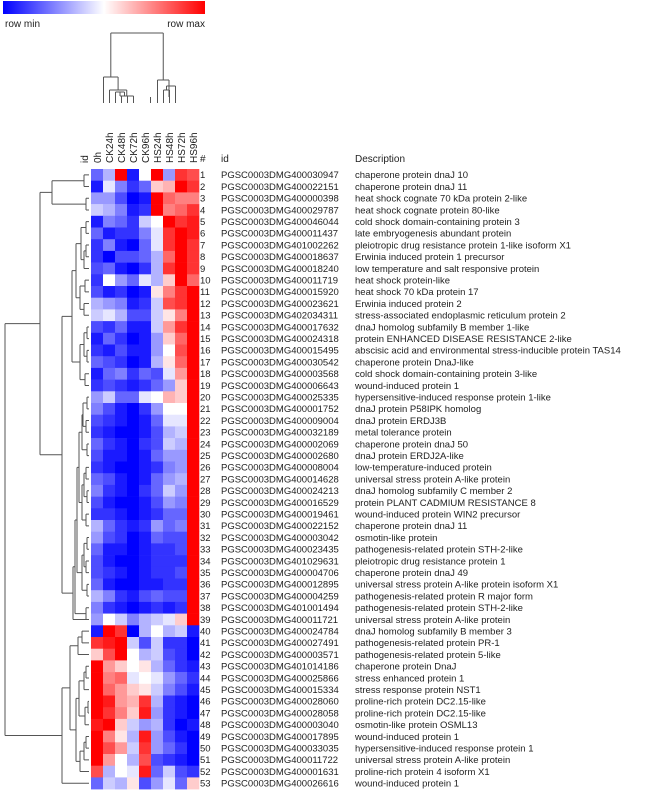 The image size is (659, 795). Describe the element at coordinates (205, 596) in the screenshot. I see `row-number: 37` at that location.